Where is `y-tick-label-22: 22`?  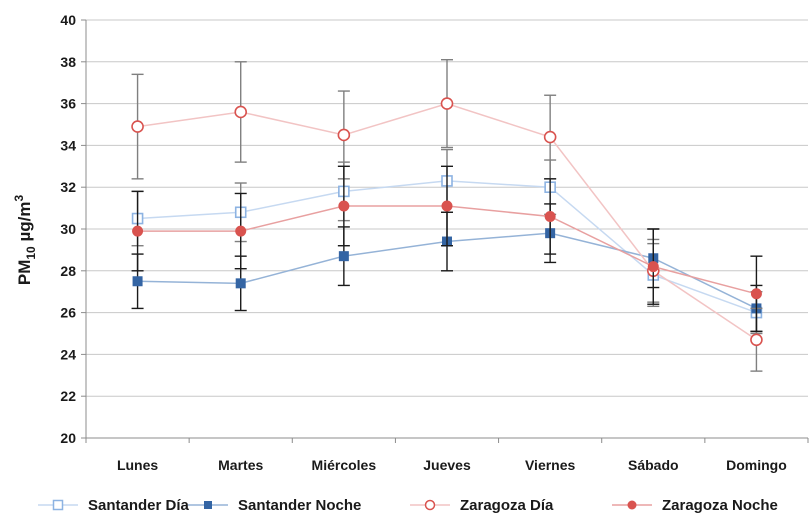 y-tick-label-22: 22 is located at coordinates (68, 396).